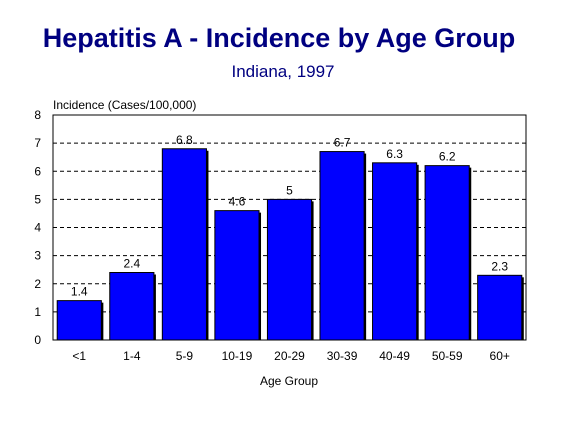 This screenshot has width=566, height=425. Describe the element at coordinates (37, 340) in the screenshot. I see `y-tick-label: 0` at that location.